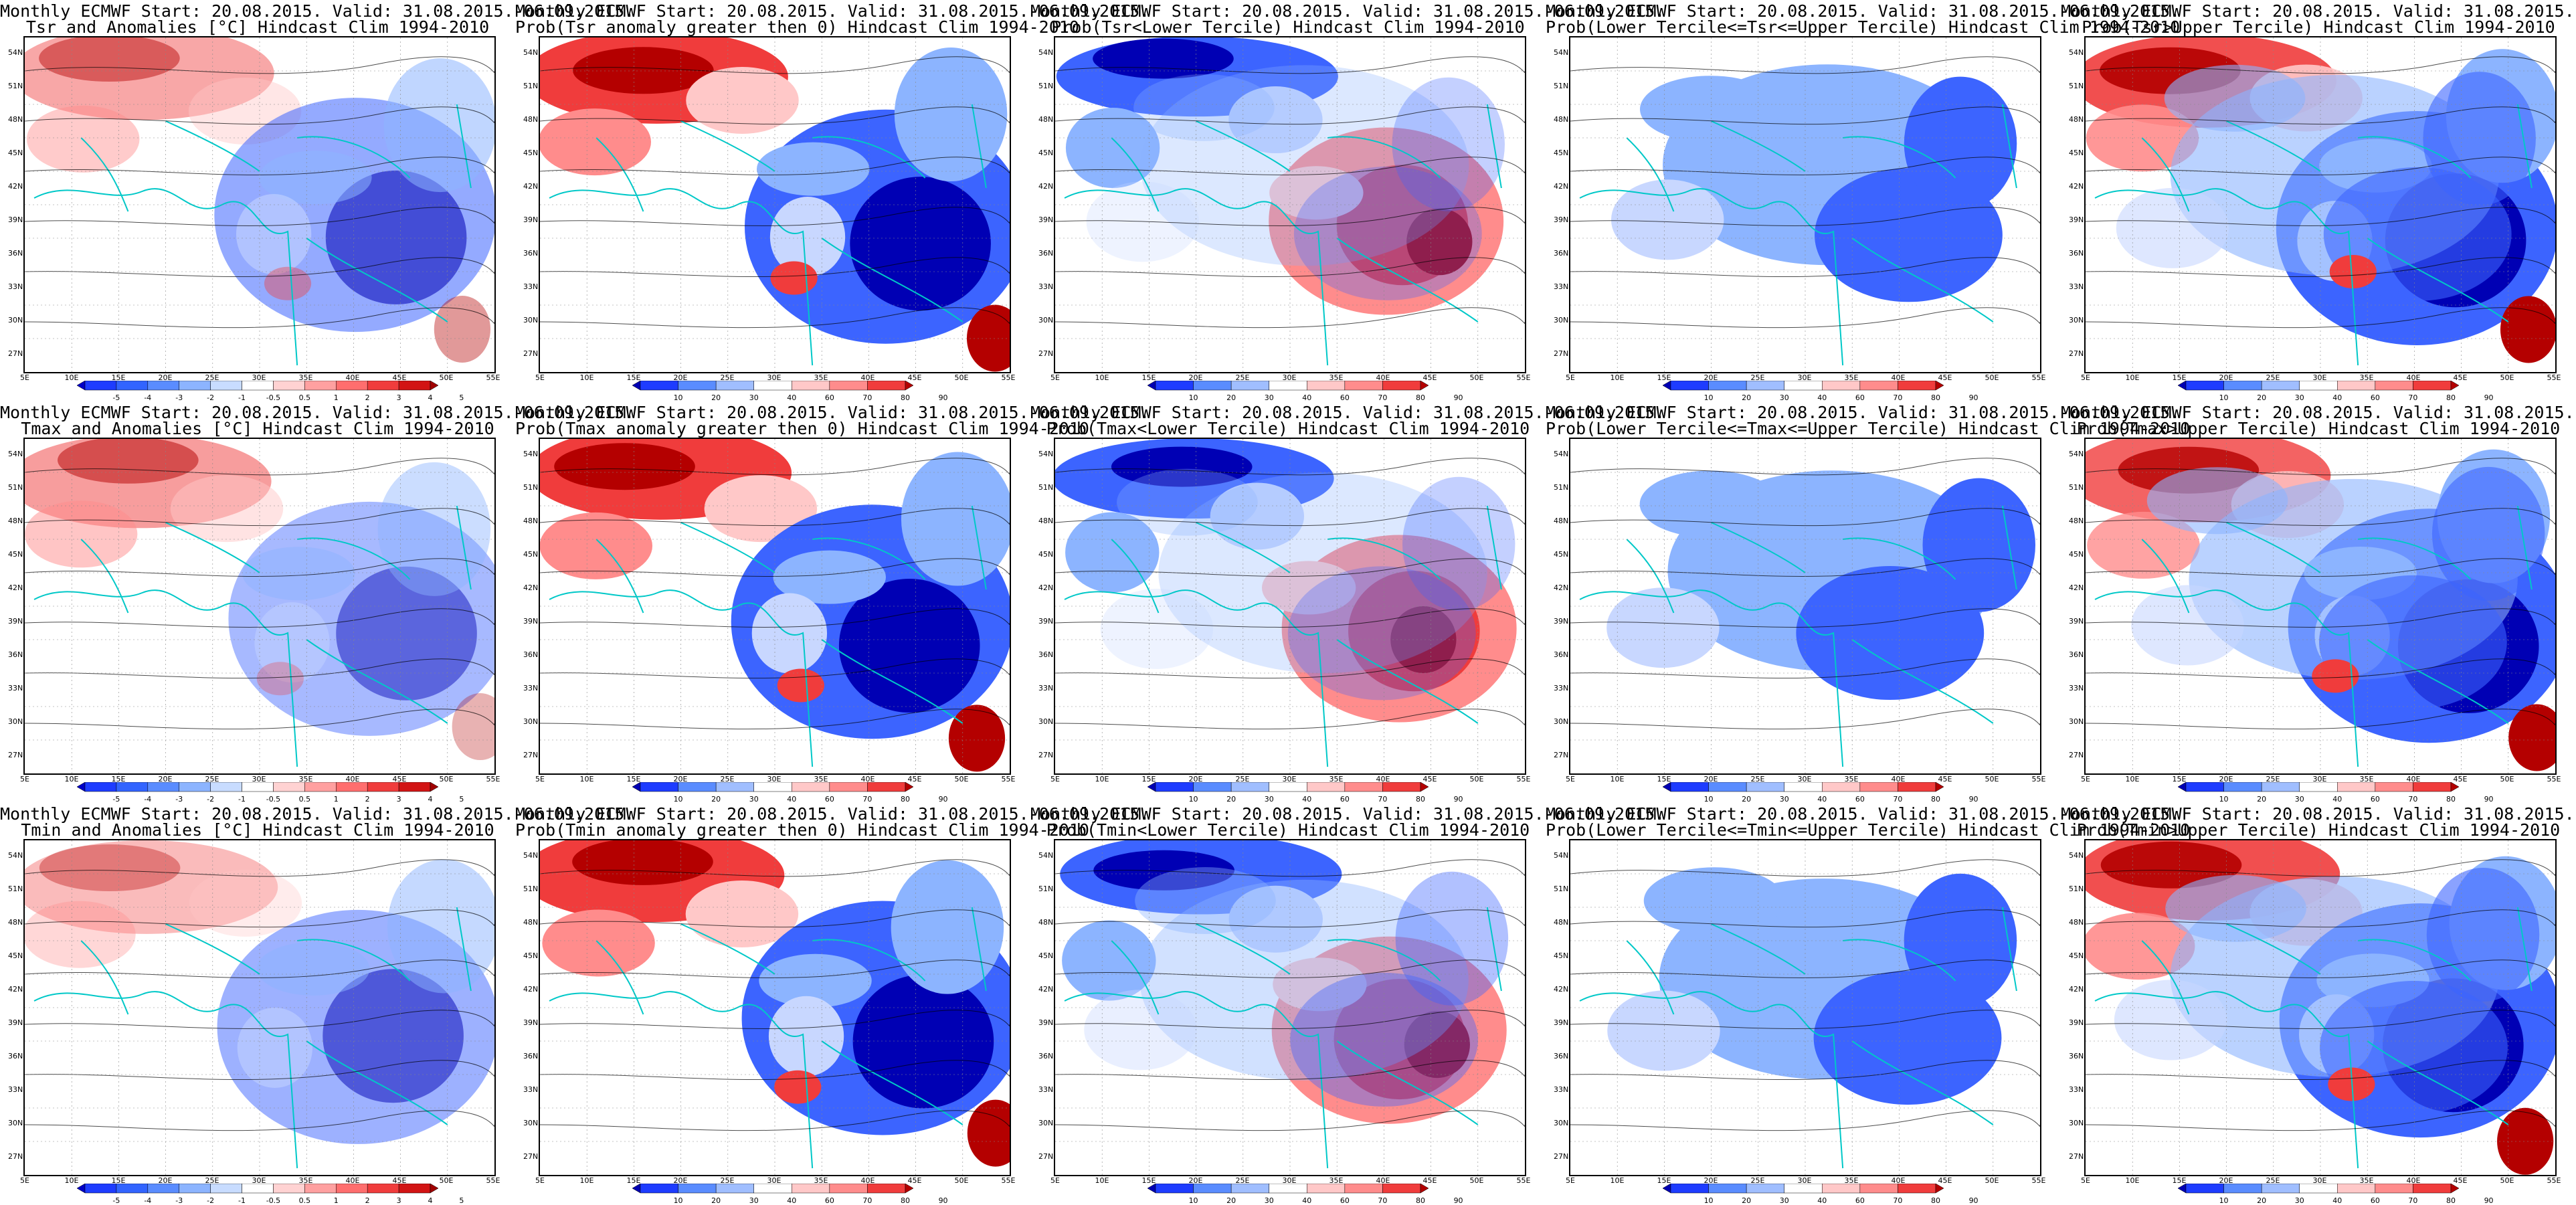  Describe the element at coordinates (273, 1200) in the screenshot. I see `colorbar-tick-label: -0.5` at that location.